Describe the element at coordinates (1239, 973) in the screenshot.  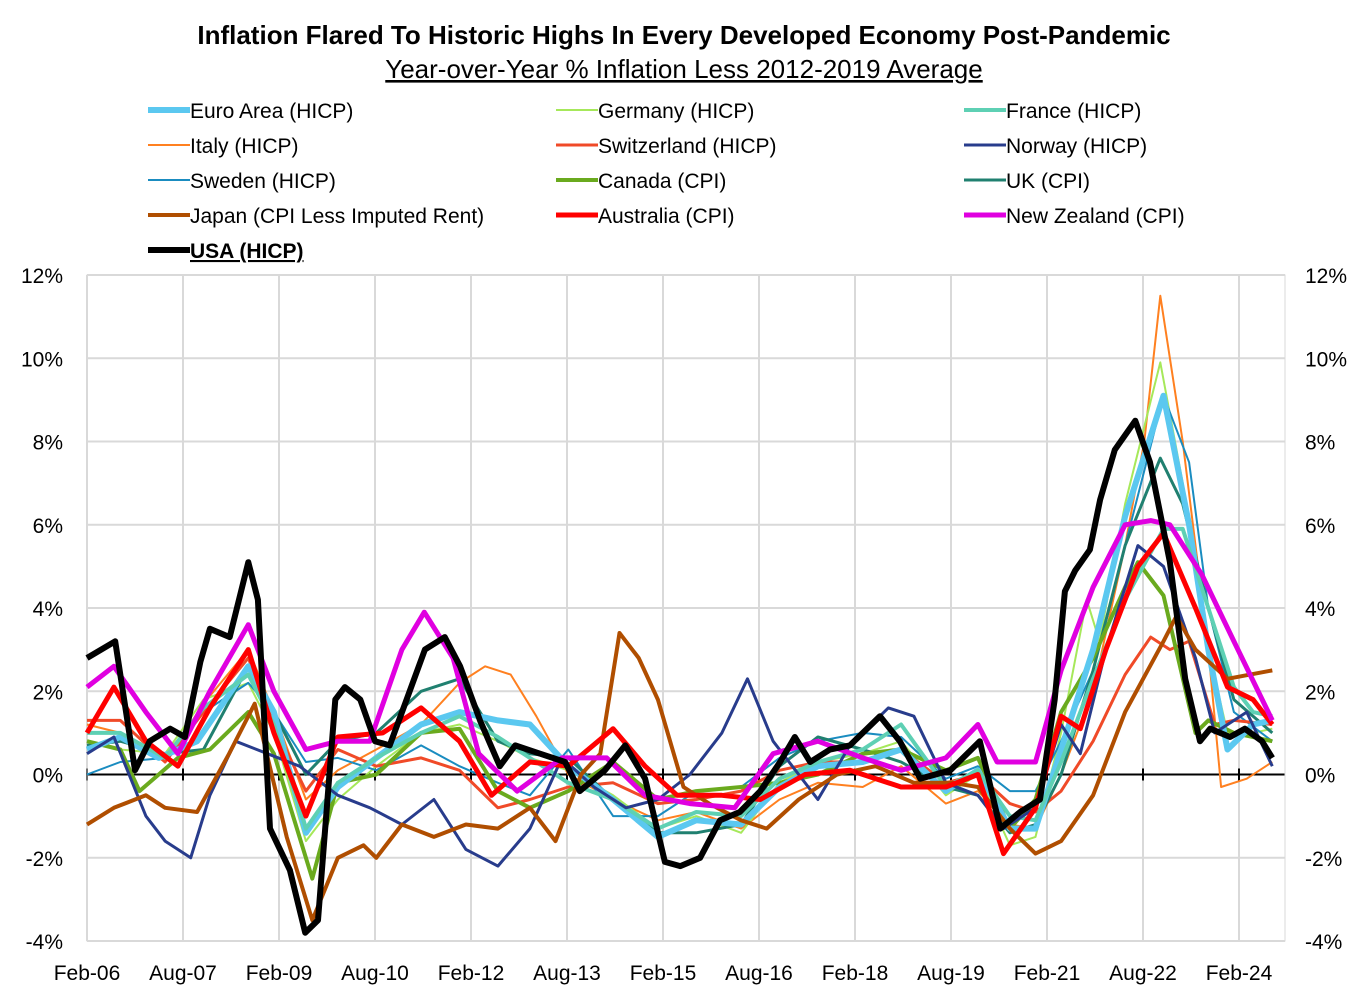
I see `x-tick-label: Feb-24` at that location.